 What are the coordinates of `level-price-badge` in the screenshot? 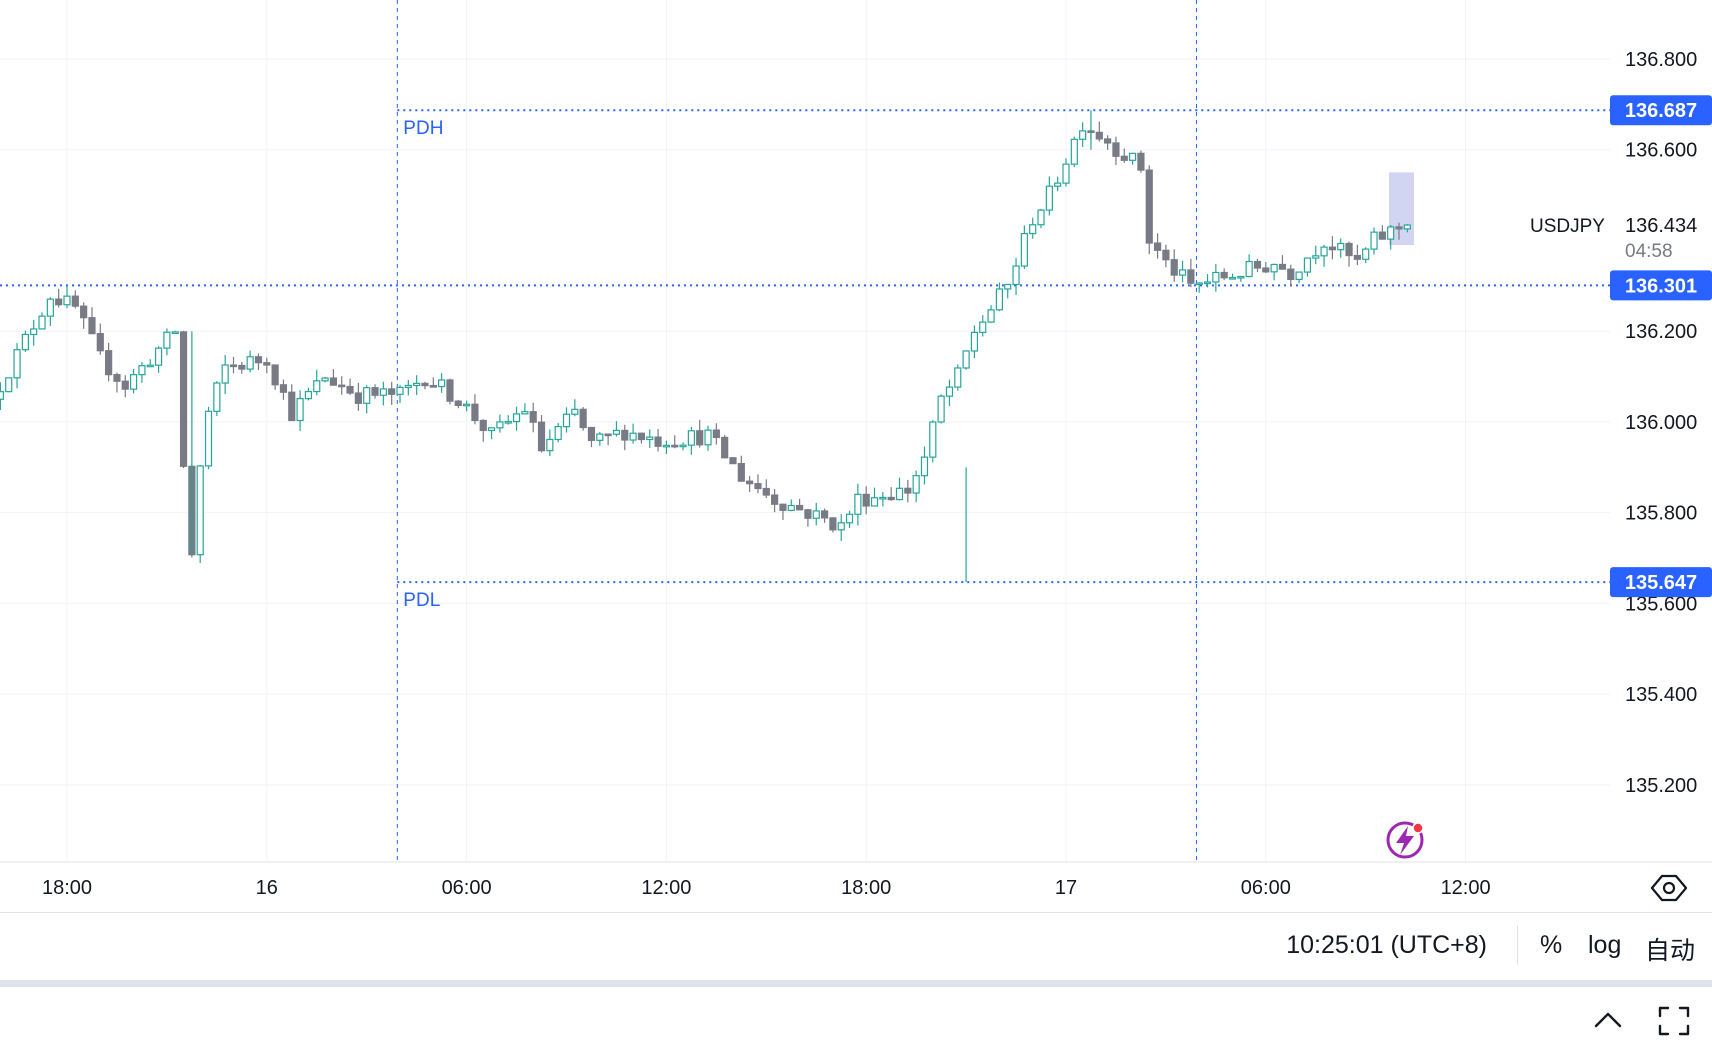 It's located at (1661, 110).